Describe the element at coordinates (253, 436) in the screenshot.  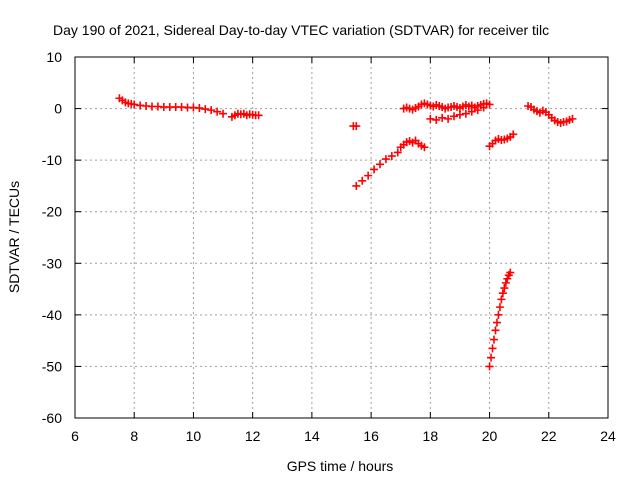
I see `x-tick-label: 12` at that location.